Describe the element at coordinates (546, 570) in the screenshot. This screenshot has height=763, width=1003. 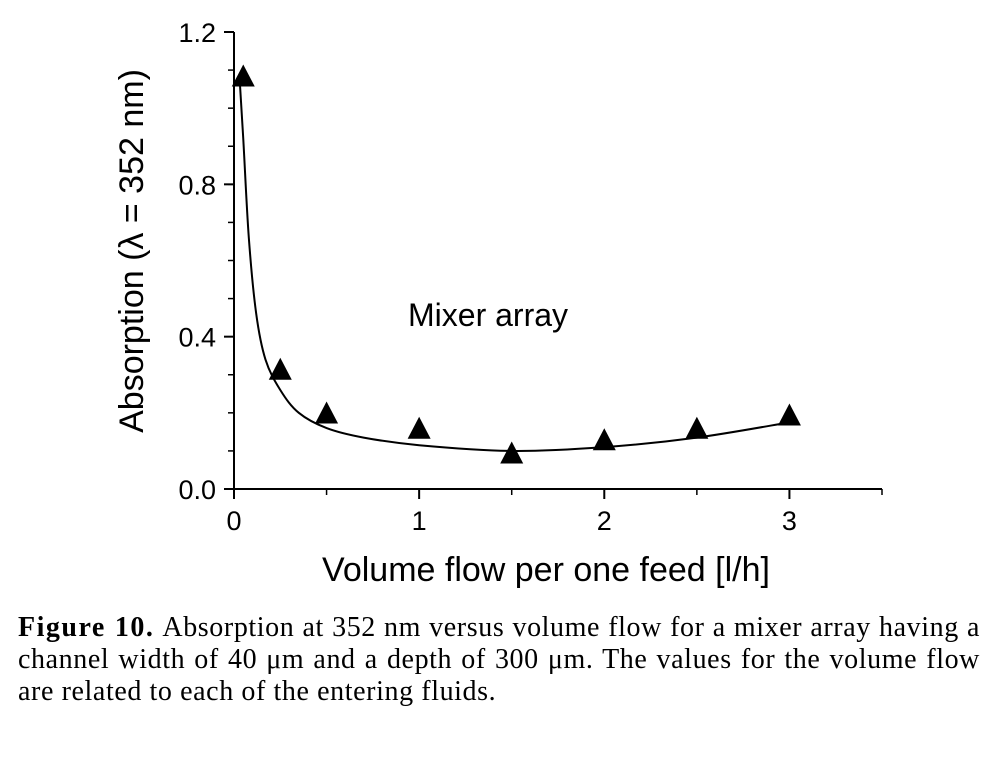
I see `x-axis-title: Volume flow per one feed [l/h]` at that location.